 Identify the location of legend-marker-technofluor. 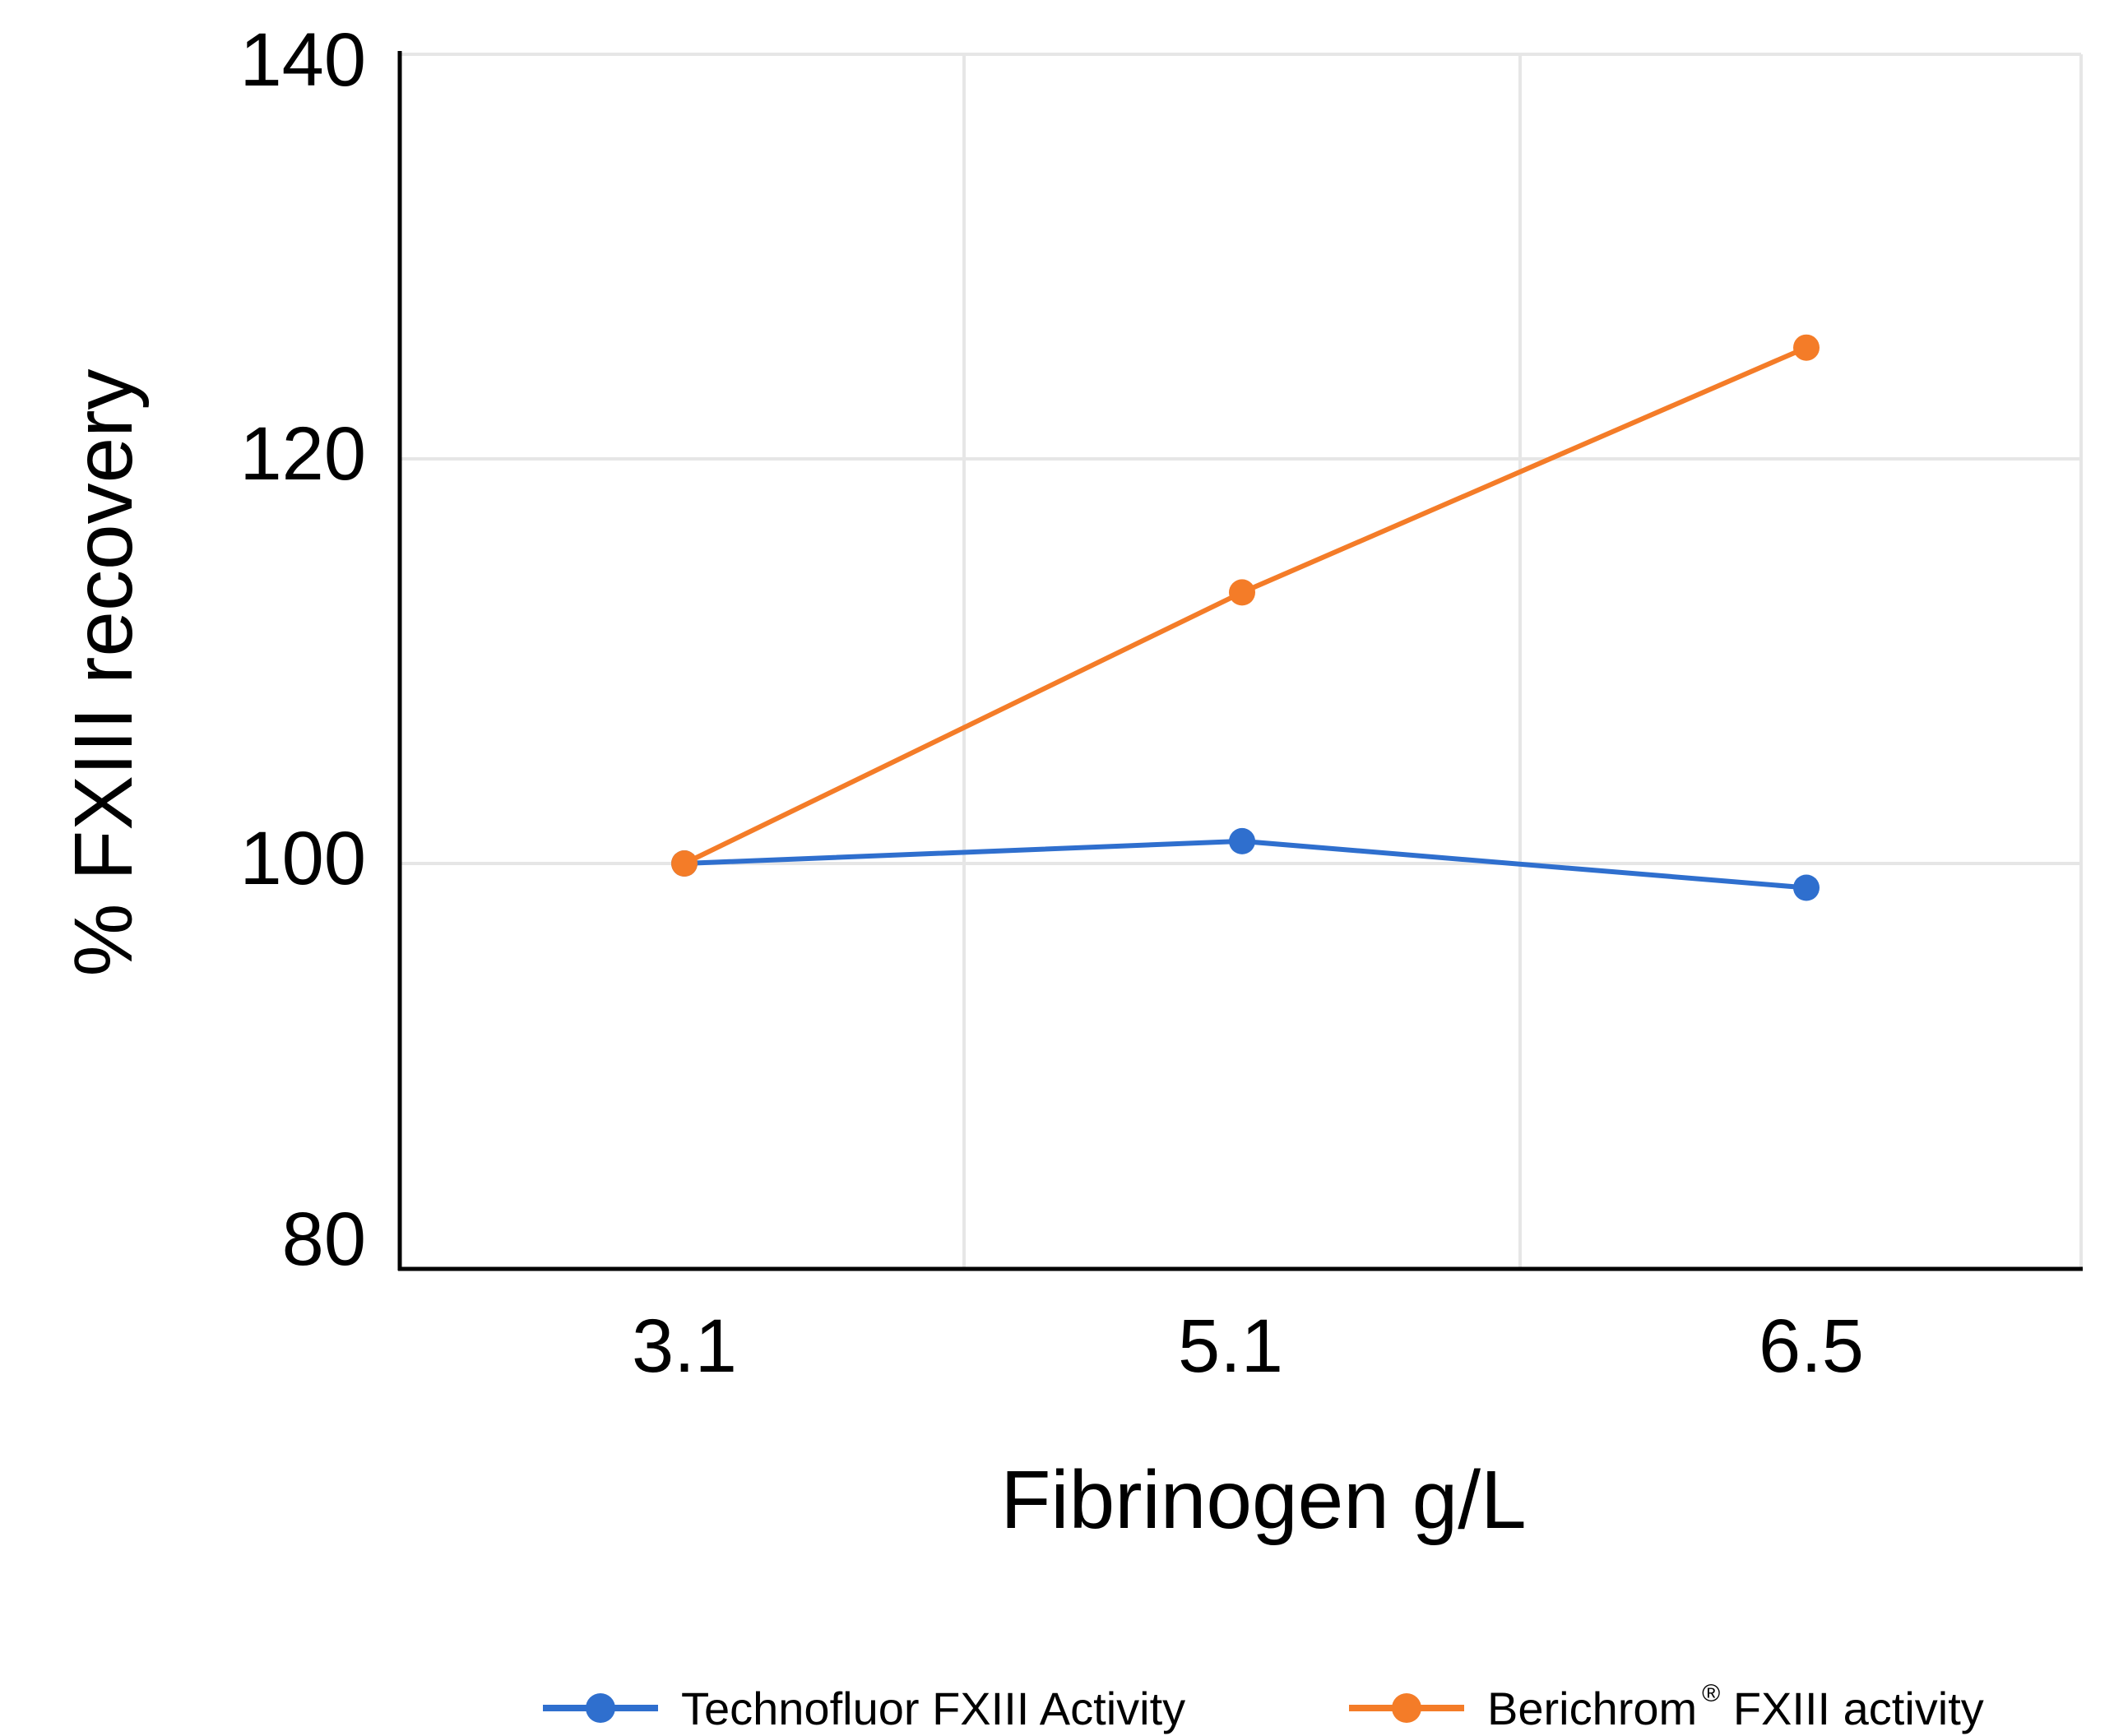
(600, 1708).